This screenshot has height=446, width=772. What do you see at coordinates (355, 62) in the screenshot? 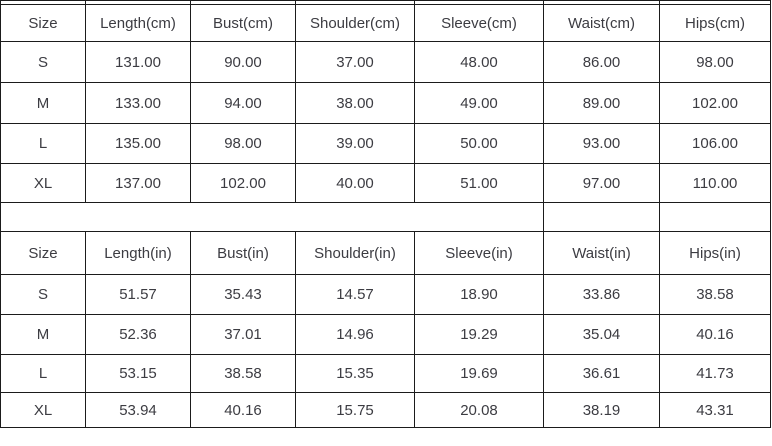
I see `measurement-cell: 37.00` at bounding box center [355, 62].